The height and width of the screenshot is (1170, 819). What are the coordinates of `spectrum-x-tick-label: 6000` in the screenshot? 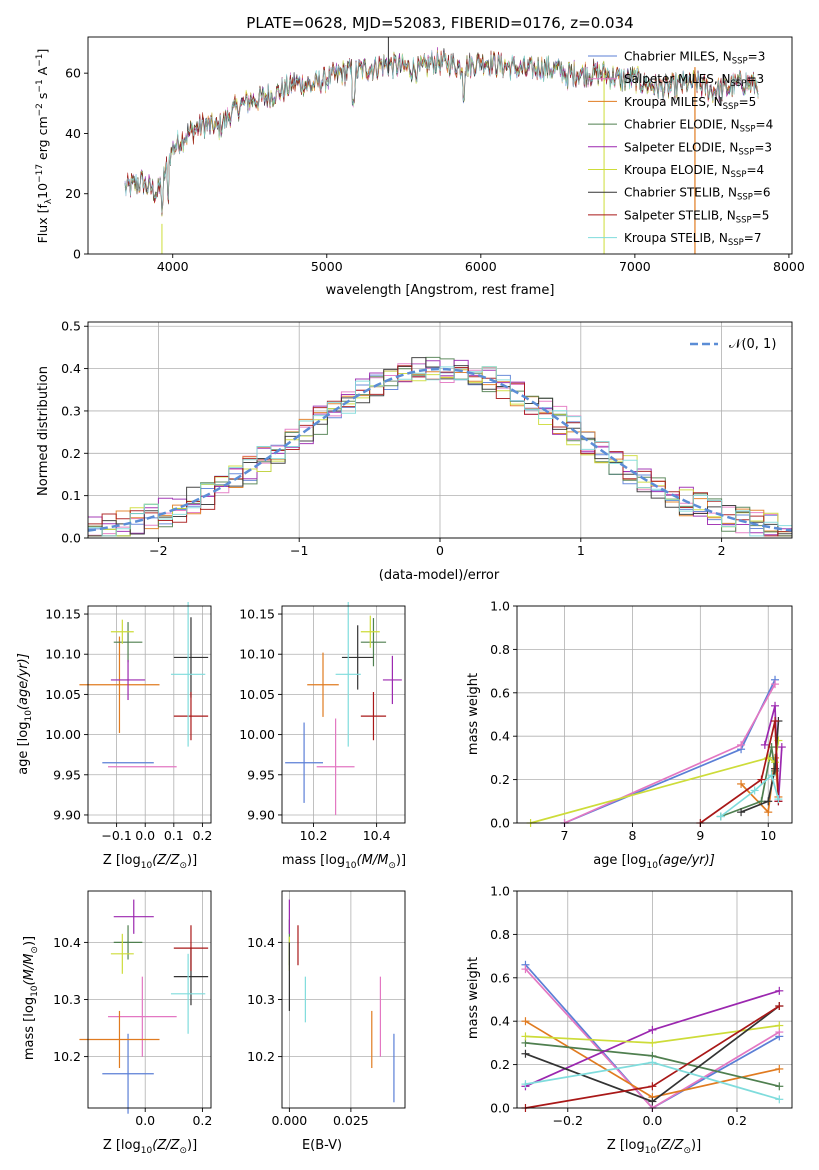 It's located at (481, 266).